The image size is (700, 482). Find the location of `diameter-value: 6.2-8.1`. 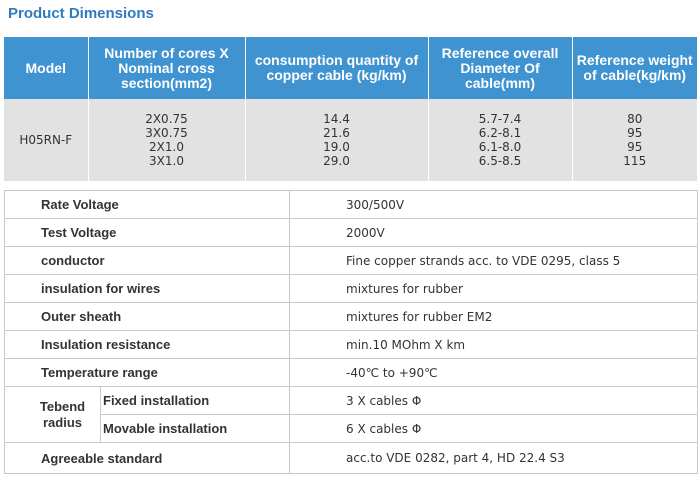

diameter-value: 6.2-8.1 is located at coordinates (500, 133).